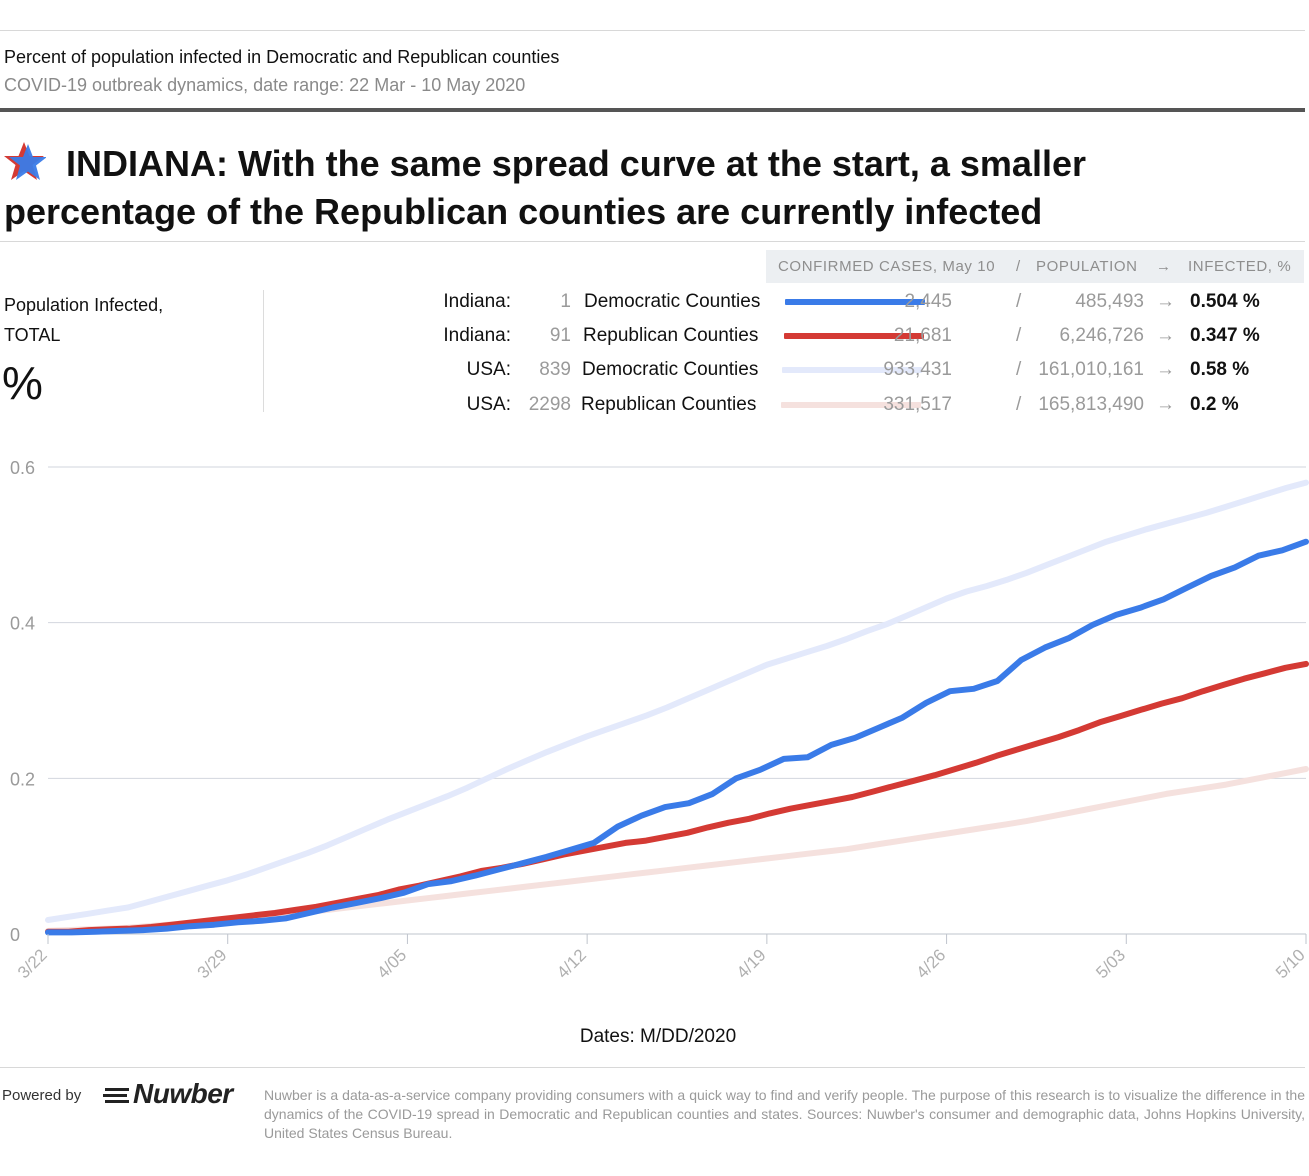  I want to click on x-tick-label: 3/29, so click(212, 963).